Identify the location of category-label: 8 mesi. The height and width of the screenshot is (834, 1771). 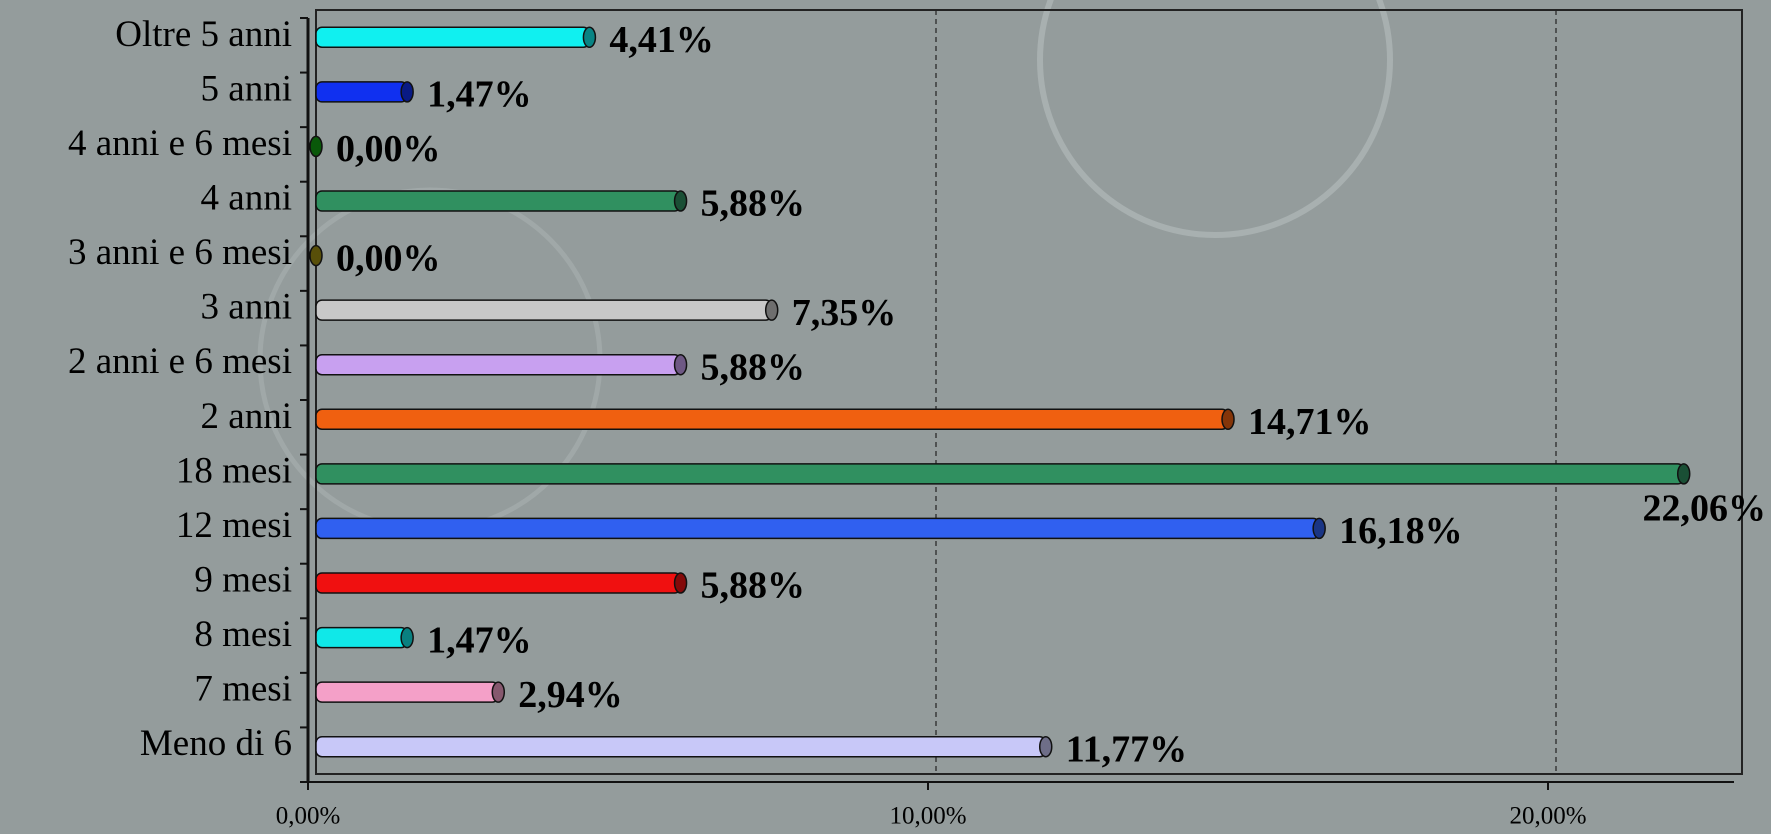
(243, 634).